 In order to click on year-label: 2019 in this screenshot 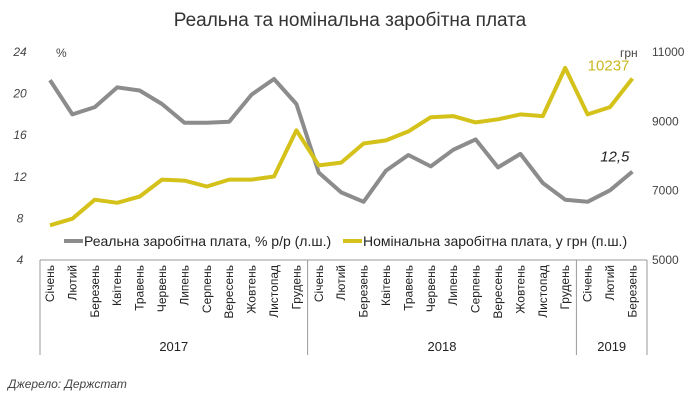, I will do `click(611, 346)`.